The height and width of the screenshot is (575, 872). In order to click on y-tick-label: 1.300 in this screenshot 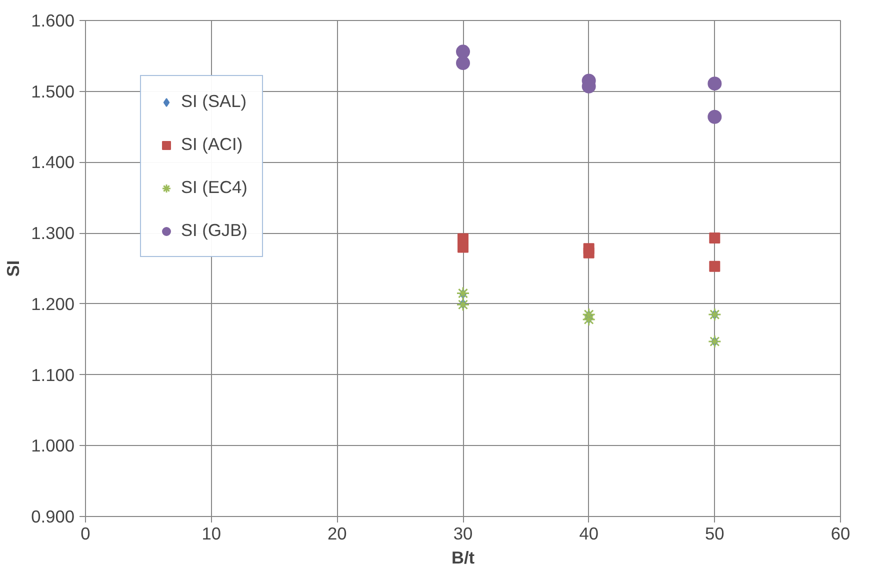, I will do `click(53, 233)`.